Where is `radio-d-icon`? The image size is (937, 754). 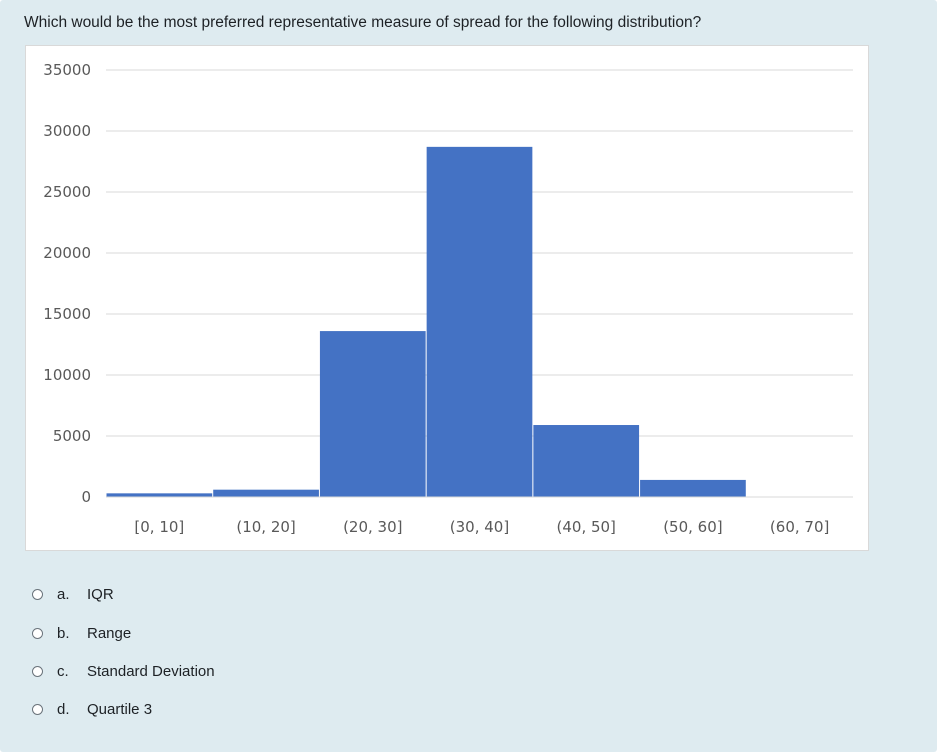
radio-d-icon is located at coordinates (37, 709).